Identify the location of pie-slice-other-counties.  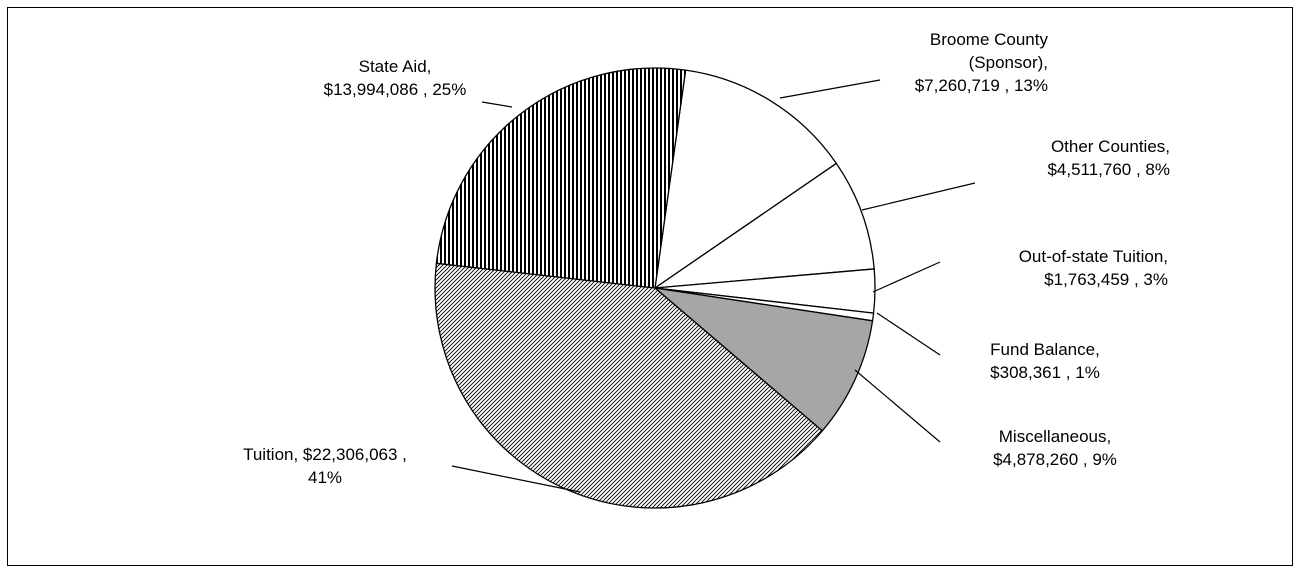
(764, 225).